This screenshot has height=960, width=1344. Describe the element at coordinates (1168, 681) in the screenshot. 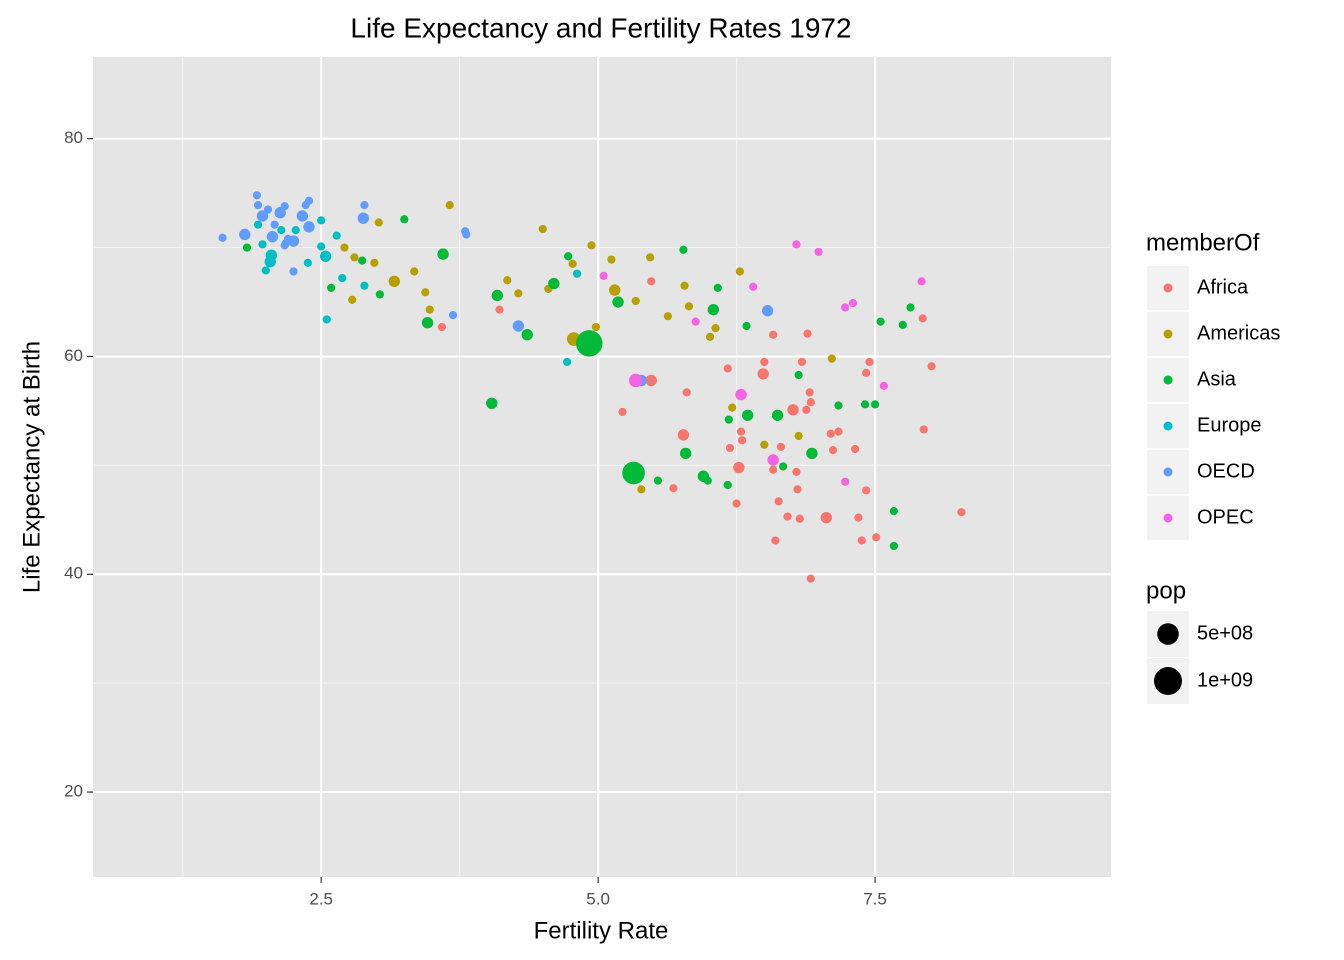

I see `size-swatch` at that location.